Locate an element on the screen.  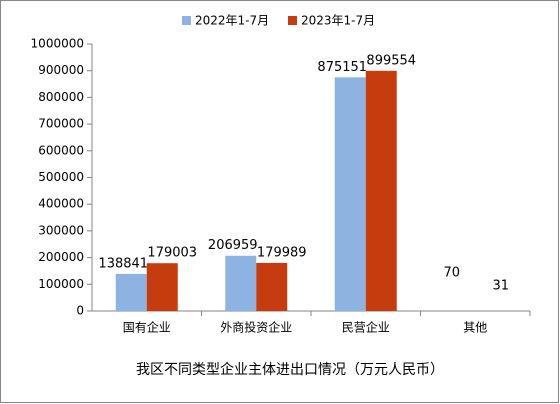
chart-title: 我区不同类型企业主体进出口情况（万元人民币） is located at coordinates (290, 369).